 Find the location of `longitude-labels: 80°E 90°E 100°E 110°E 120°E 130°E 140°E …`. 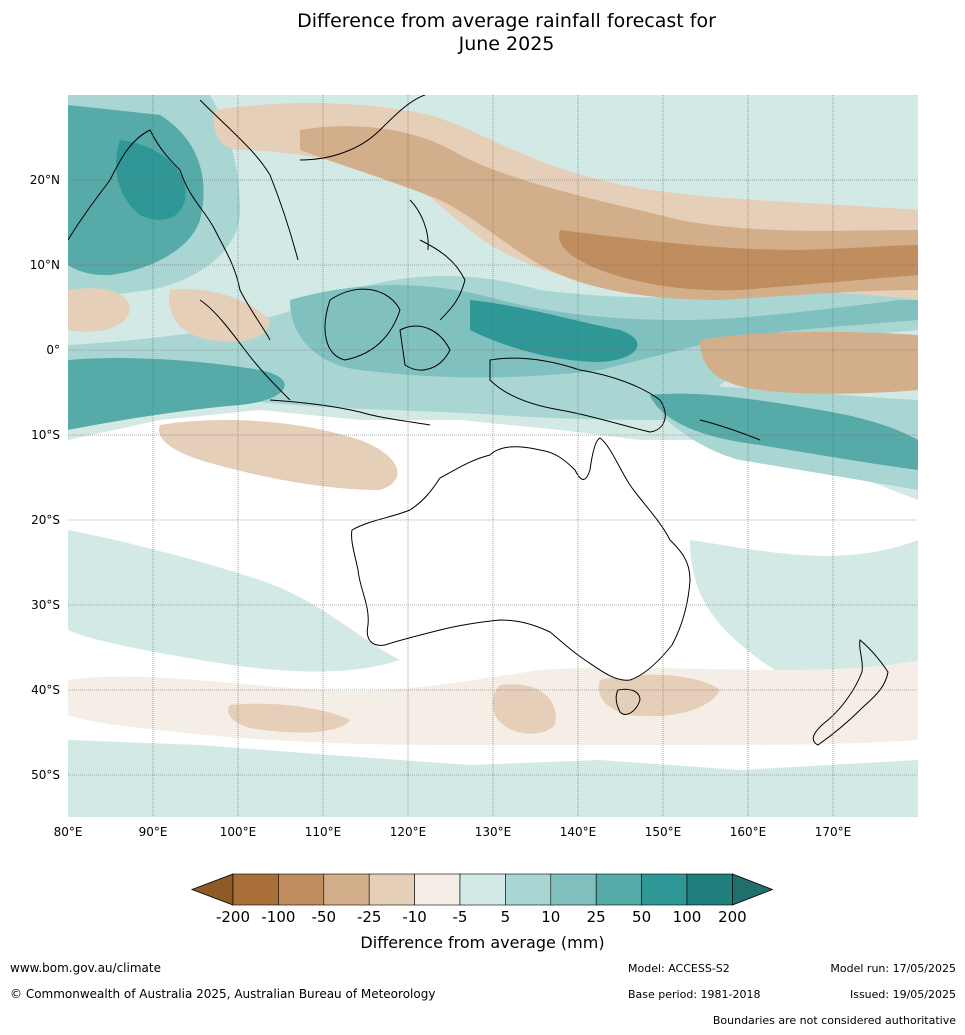

longitude-labels: 80°E 90°E 100°E 110°E 120°E 130°E 140°E … is located at coordinates (453, 832).